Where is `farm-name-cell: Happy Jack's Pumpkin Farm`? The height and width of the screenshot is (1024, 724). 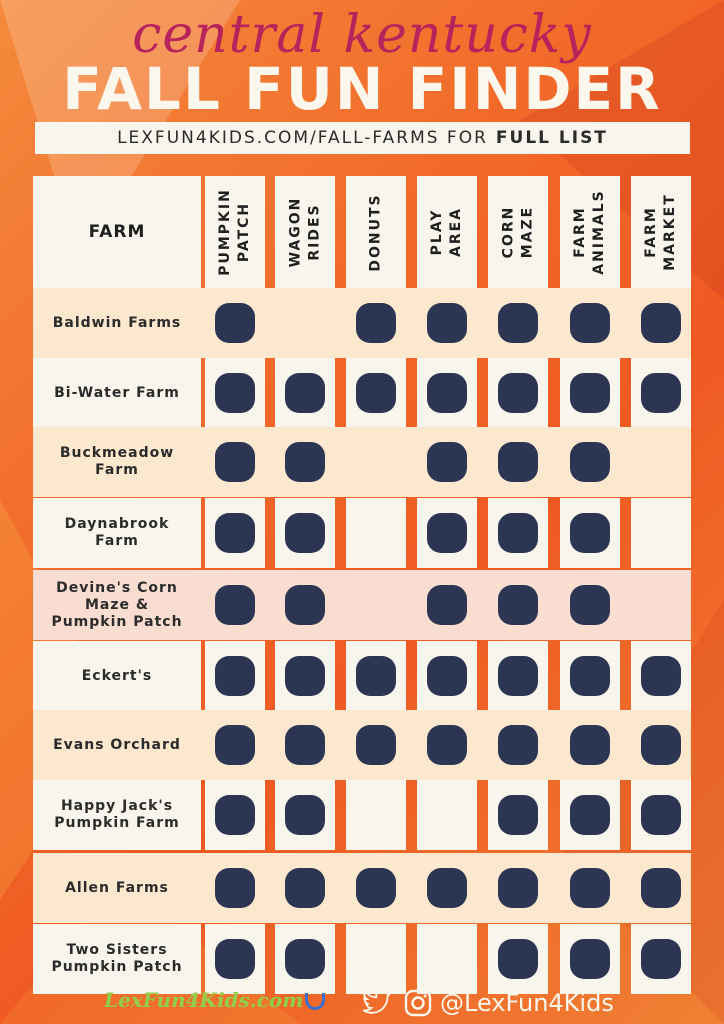 farm-name-cell: Happy Jack's Pumpkin Farm is located at coordinates (117, 815).